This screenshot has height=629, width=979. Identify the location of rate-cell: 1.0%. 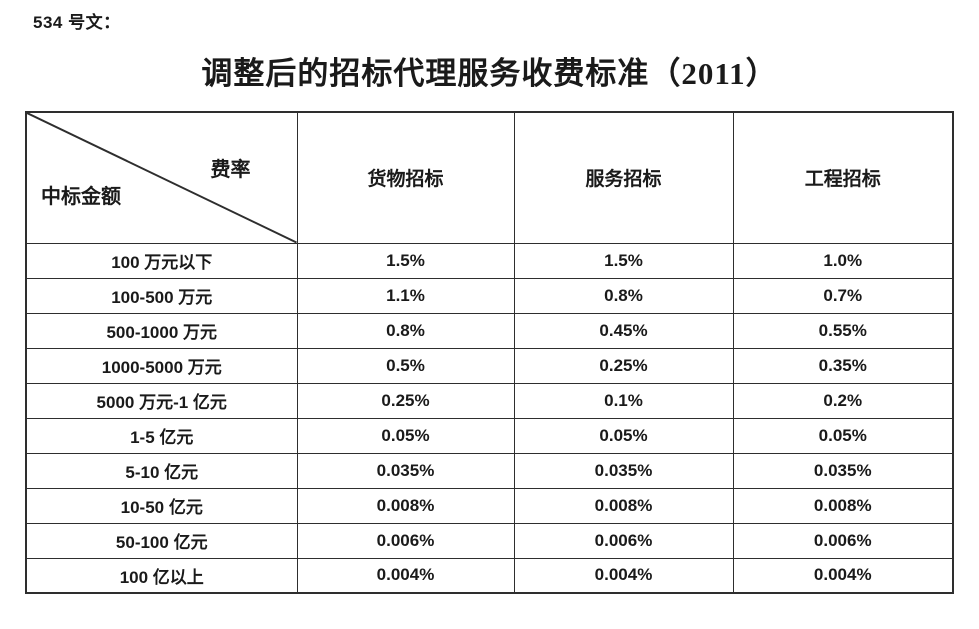
(843, 260).